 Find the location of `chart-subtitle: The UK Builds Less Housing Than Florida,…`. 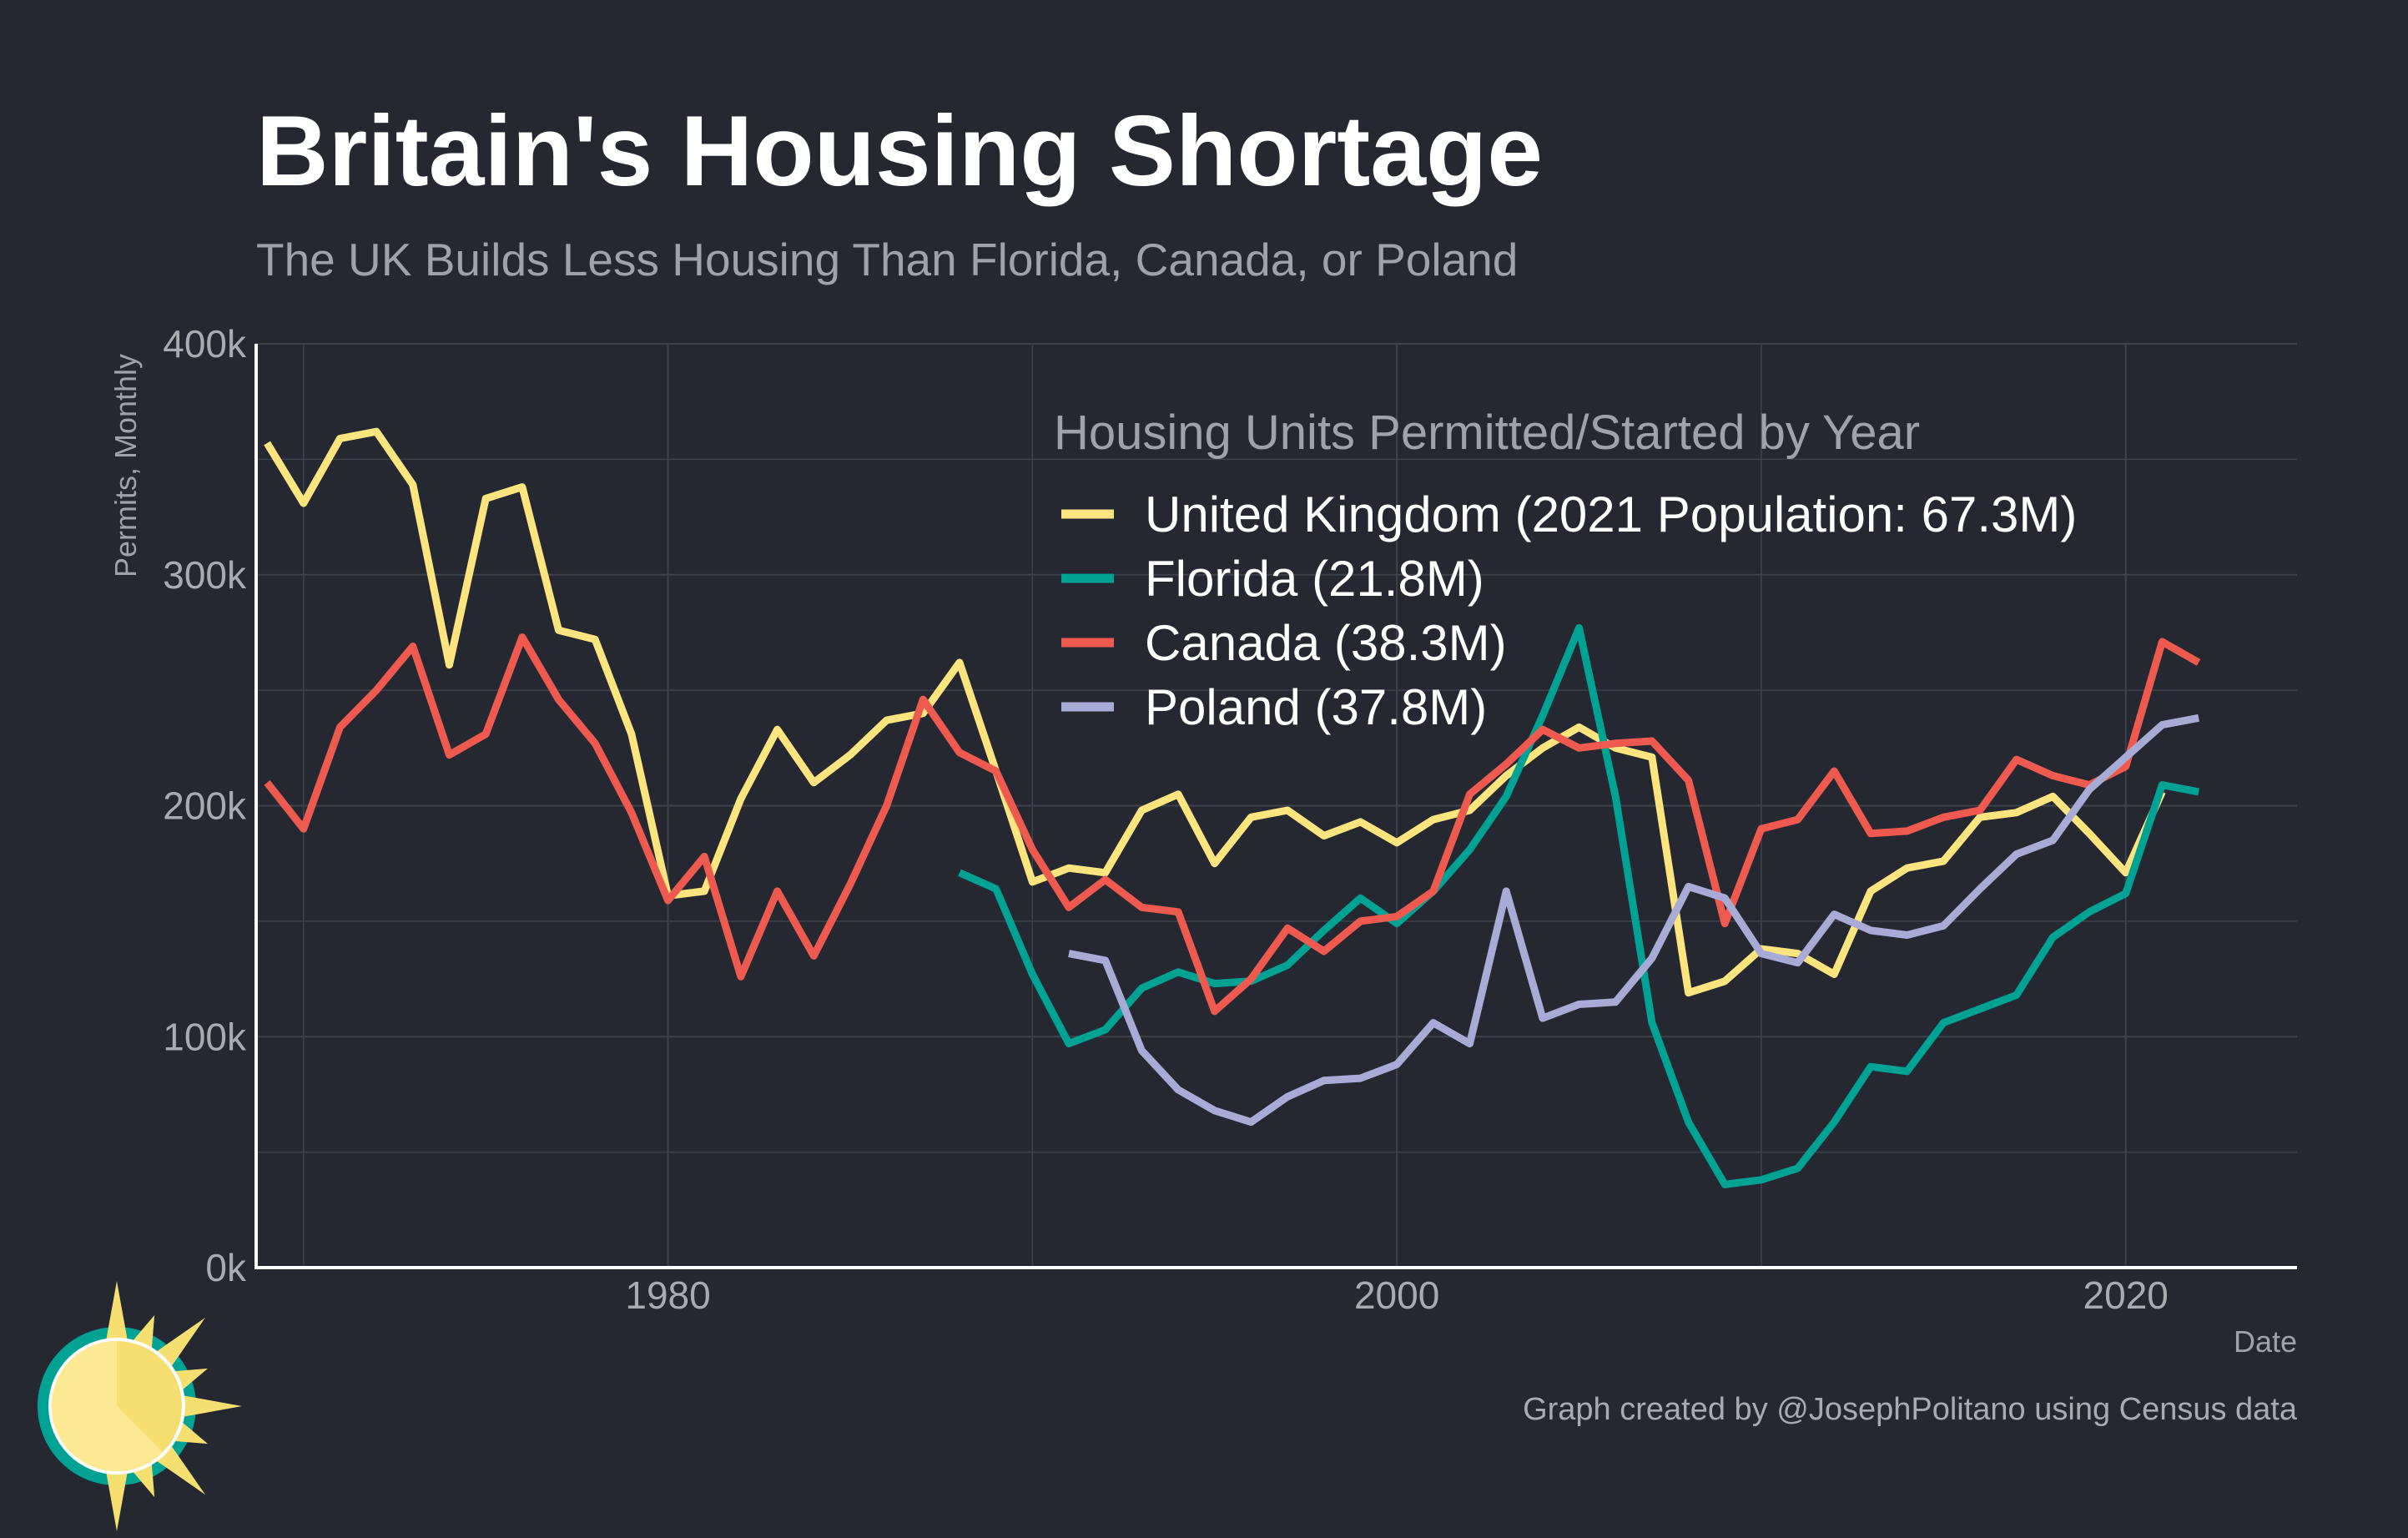

chart-subtitle: The UK Builds Less Housing Than Florida,… is located at coordinates (887, 259).